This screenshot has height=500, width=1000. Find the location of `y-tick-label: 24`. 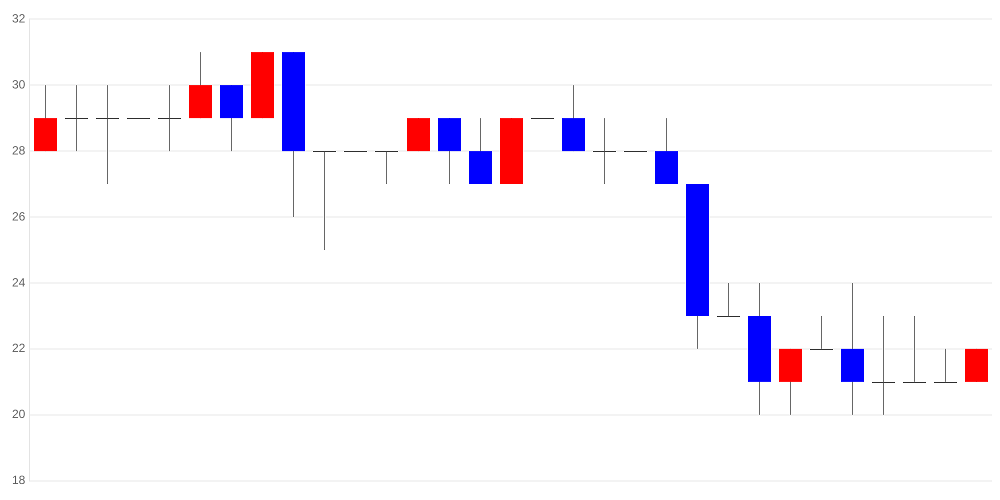

y-tick-label: 24 is located at coordinates (19, 282).